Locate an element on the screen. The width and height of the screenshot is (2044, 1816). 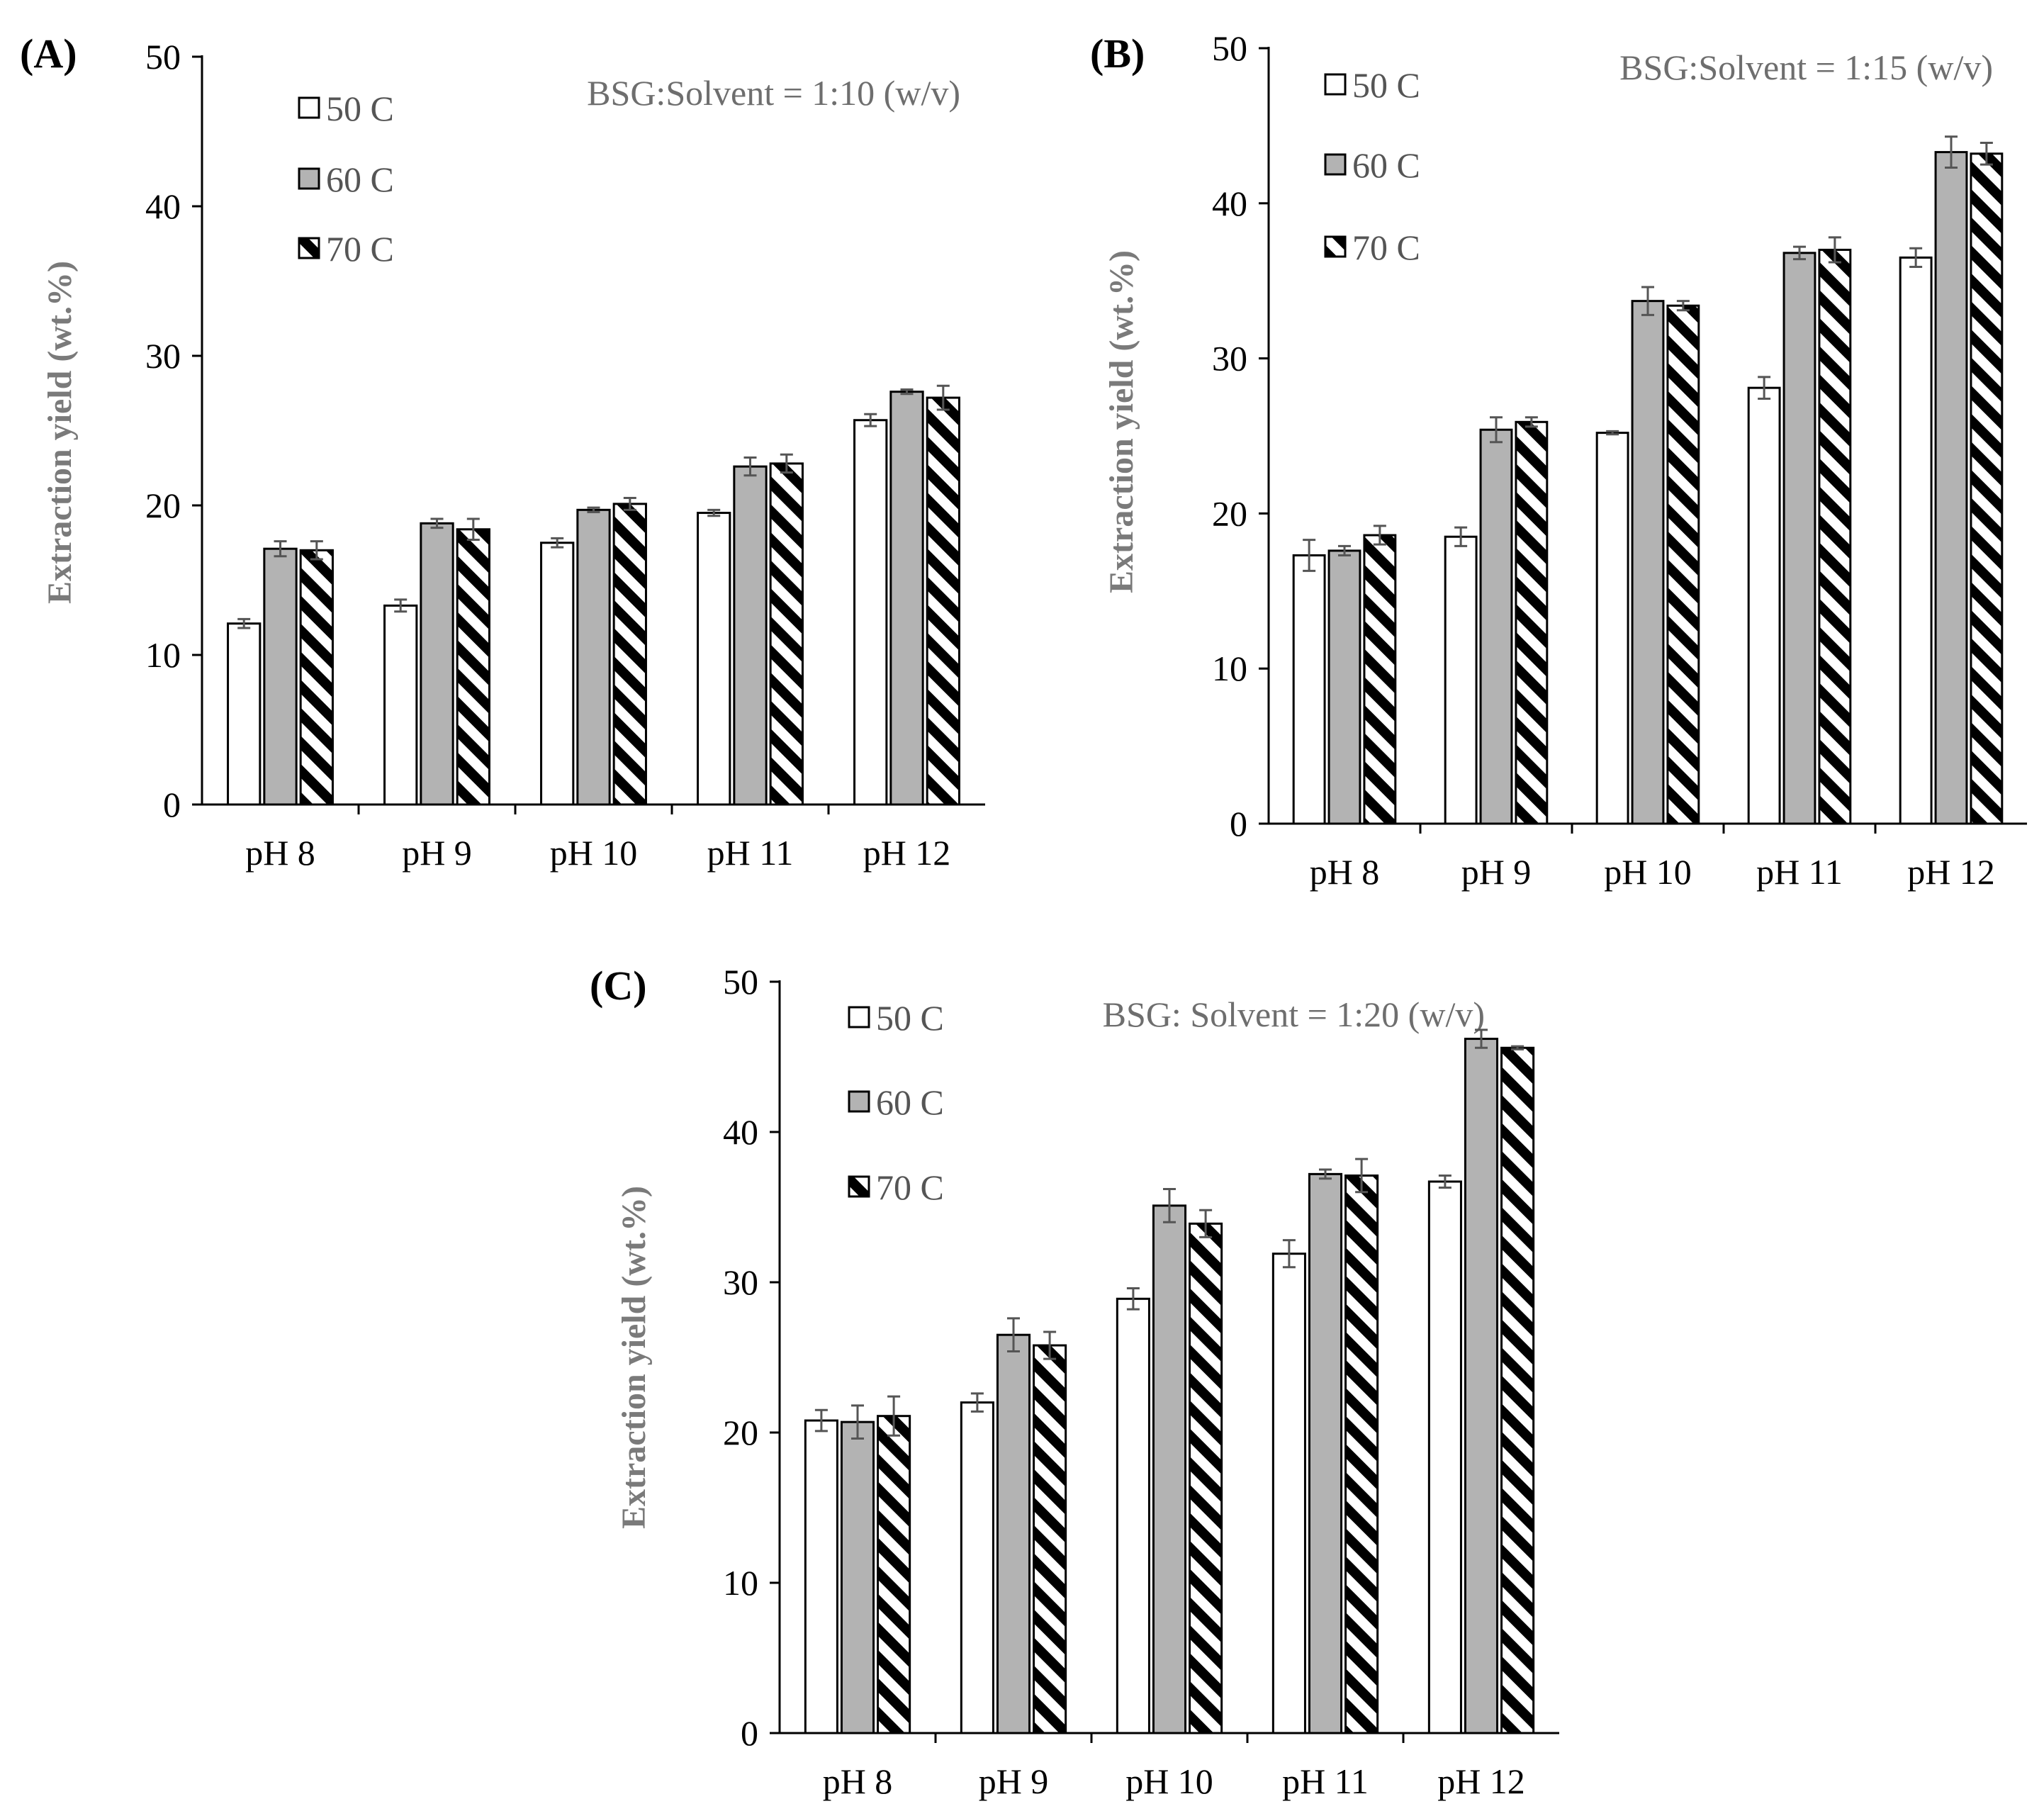
bar-60c-ph10 is located at coordinates (1648, 562).